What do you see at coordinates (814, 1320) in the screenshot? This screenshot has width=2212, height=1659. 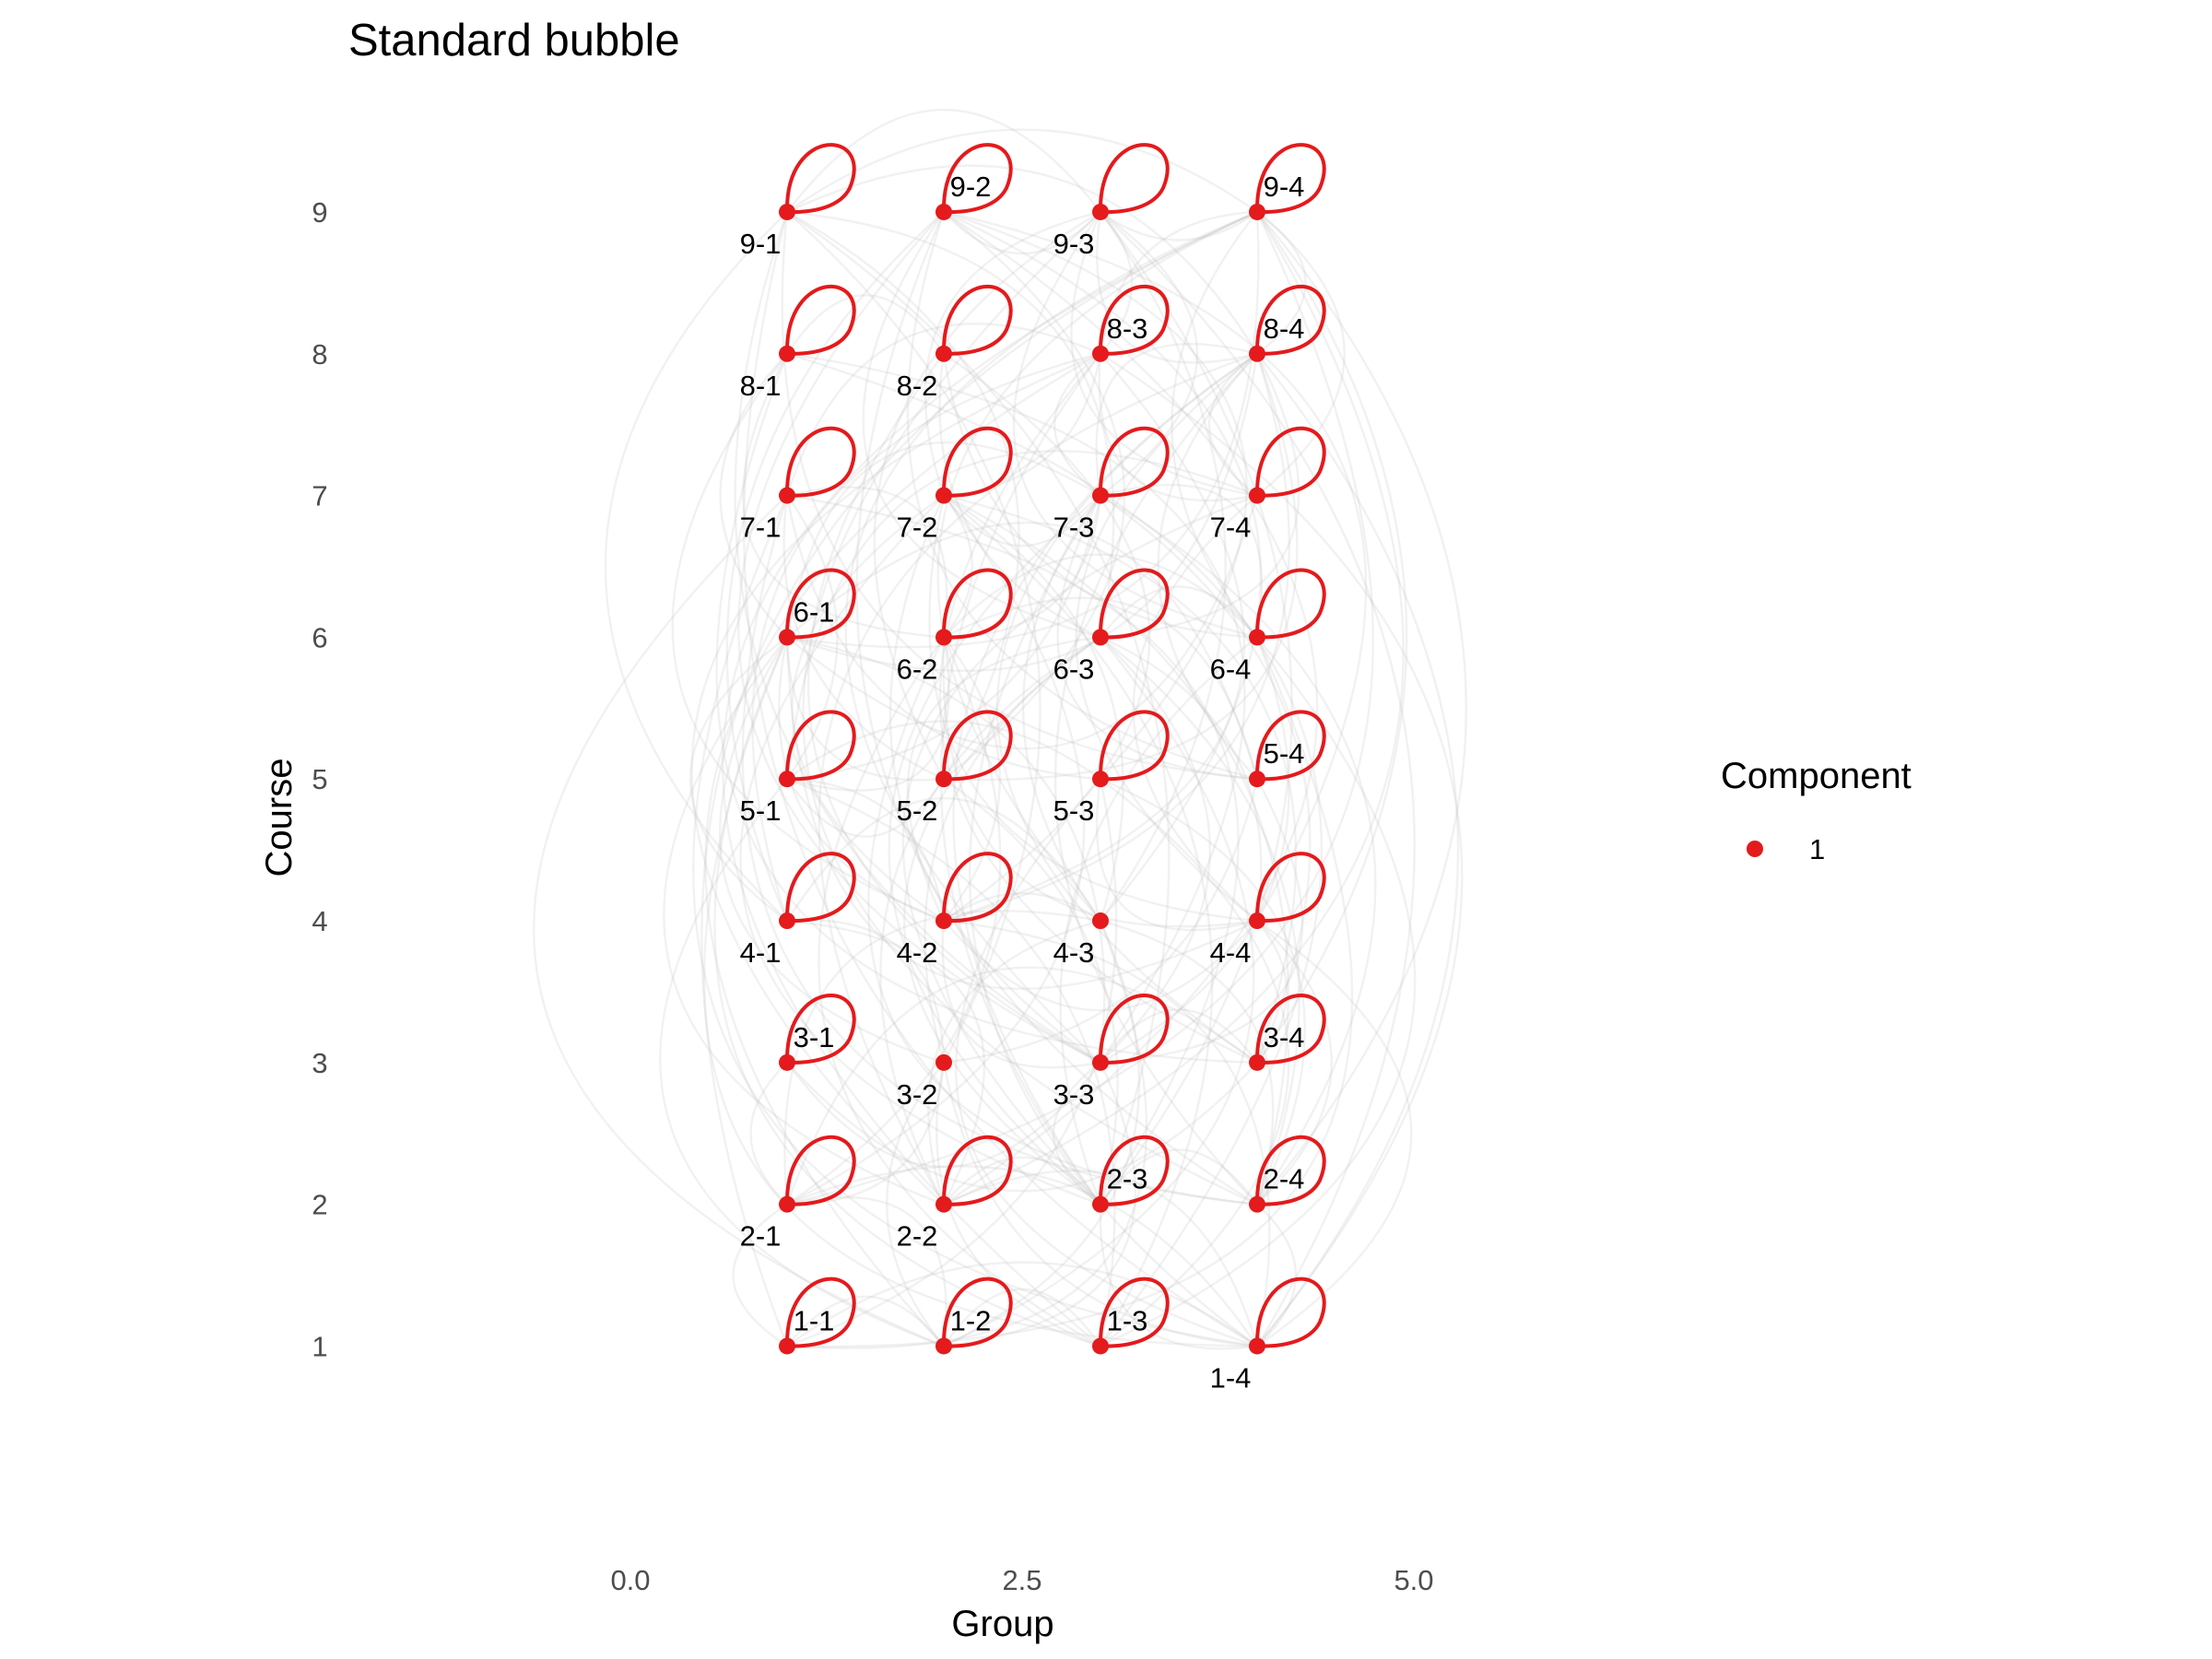 I see `node-label: 1-1` at bounding box center [814, 1320].